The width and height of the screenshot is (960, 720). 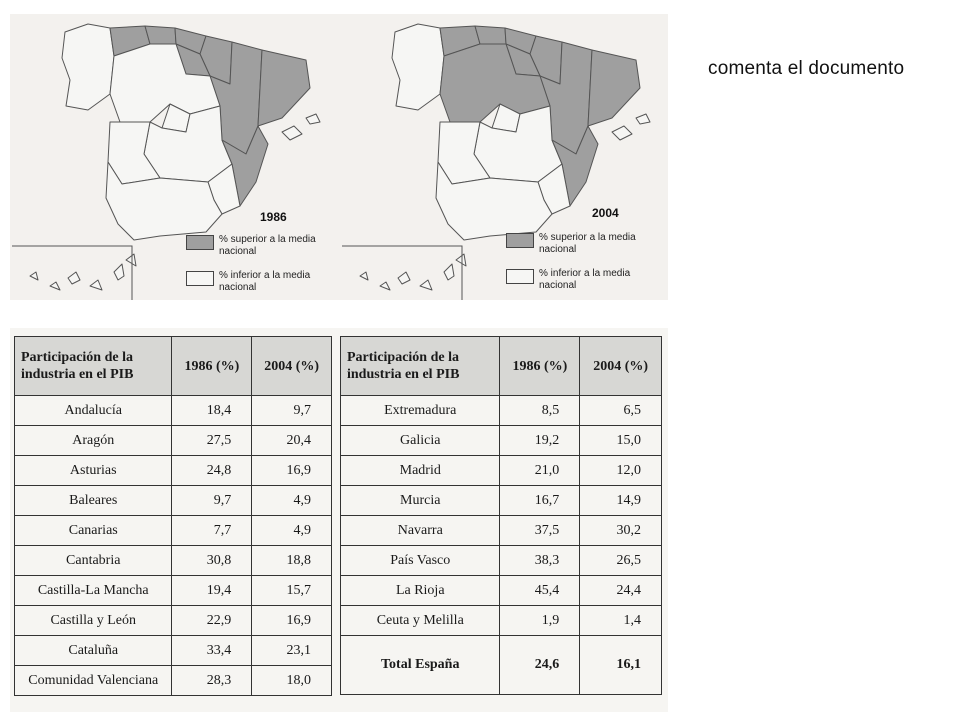 What do you see at coordinates (620, 470) in the screenshot?
I see `value-2004-cell: 12,0` at bounding box center [620, 470].